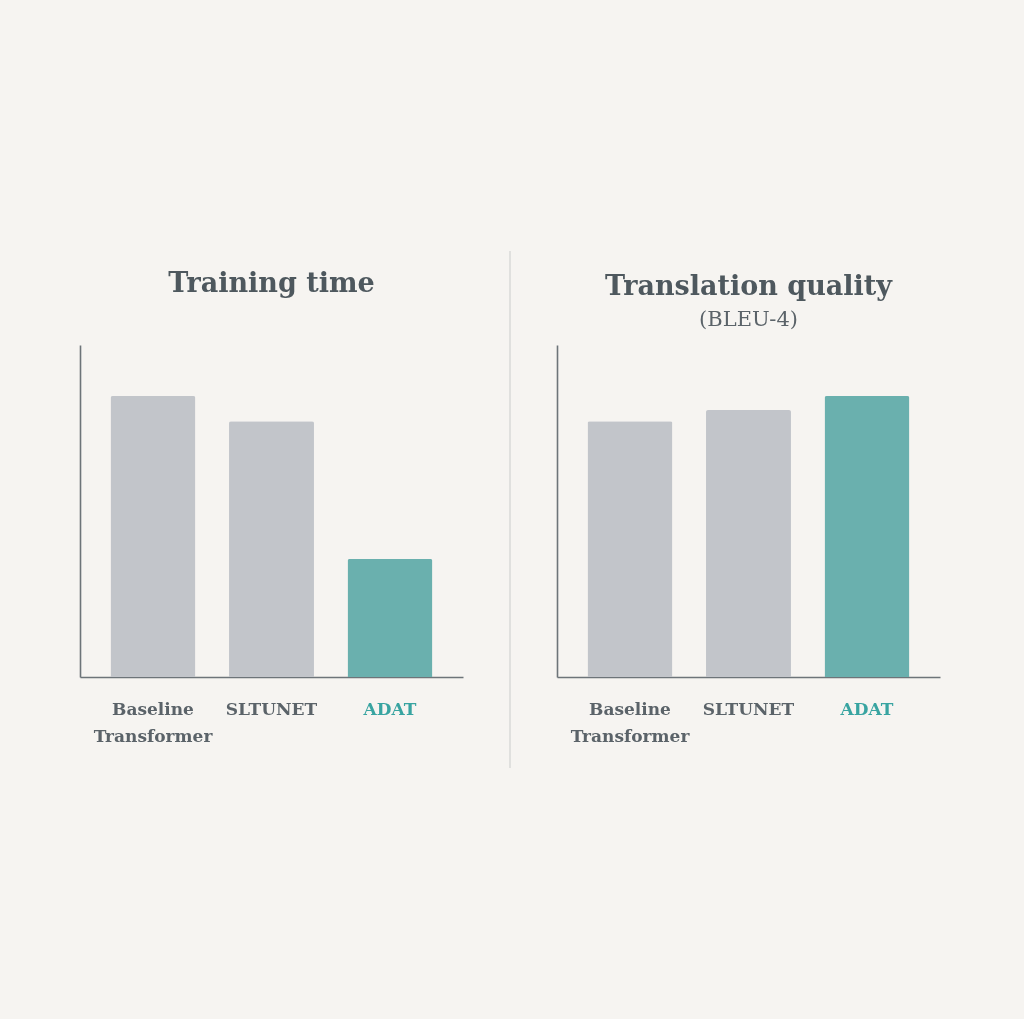 Image resolution: width=1024 pixels, height=1024 pixels. What do you see at coordinates (749, 285) in the screenshot?
I see `chart-title: Translation quality` at bounding box center [749, 285].